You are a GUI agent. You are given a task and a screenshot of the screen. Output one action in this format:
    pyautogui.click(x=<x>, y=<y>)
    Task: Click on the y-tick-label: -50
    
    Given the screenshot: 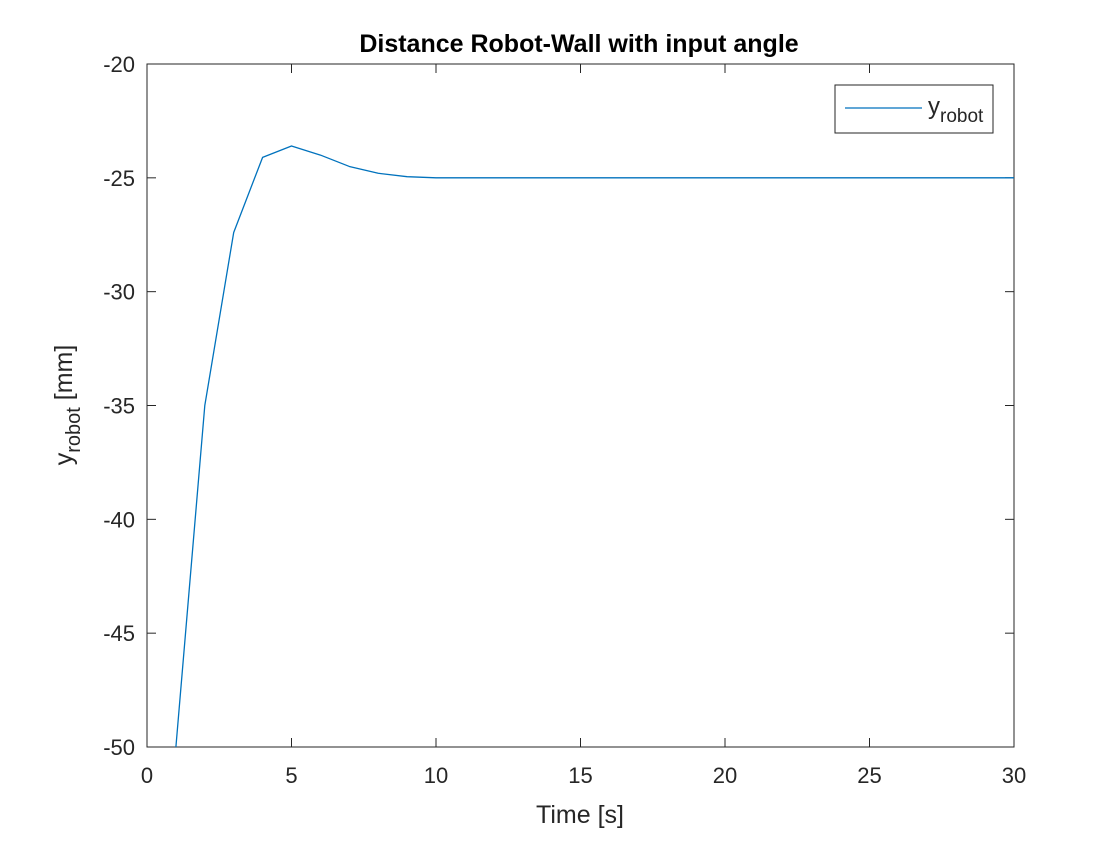 What is the action you would take?
    pyautogui.click(x=119, y=747)
    